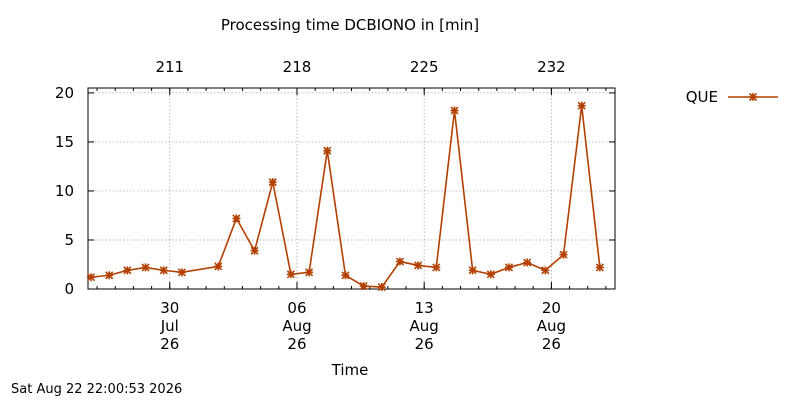 The image size is (800, 400). What do you see at coordinates (69, 240) in the screenshot?
I see `y-tick-label: 5` at bounding box center [69, 240].